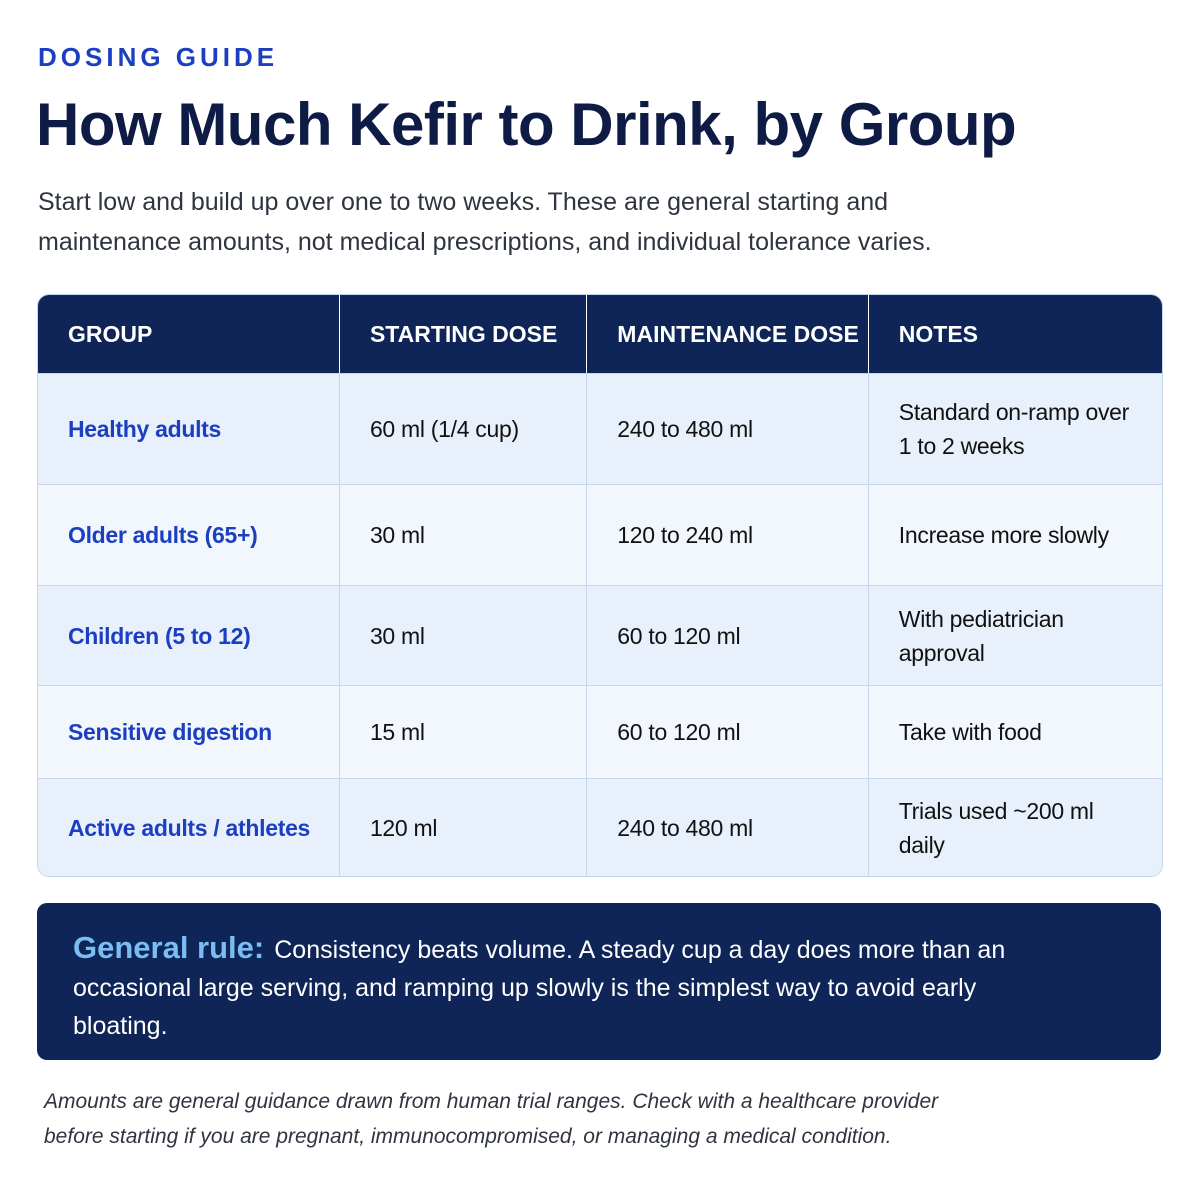 The image size is (1200, 1200). What do you see at coordinates (728, 534) in the screenshot?
I see `table-cell: 120 to 240 ml` at bounding box center [728, 534].